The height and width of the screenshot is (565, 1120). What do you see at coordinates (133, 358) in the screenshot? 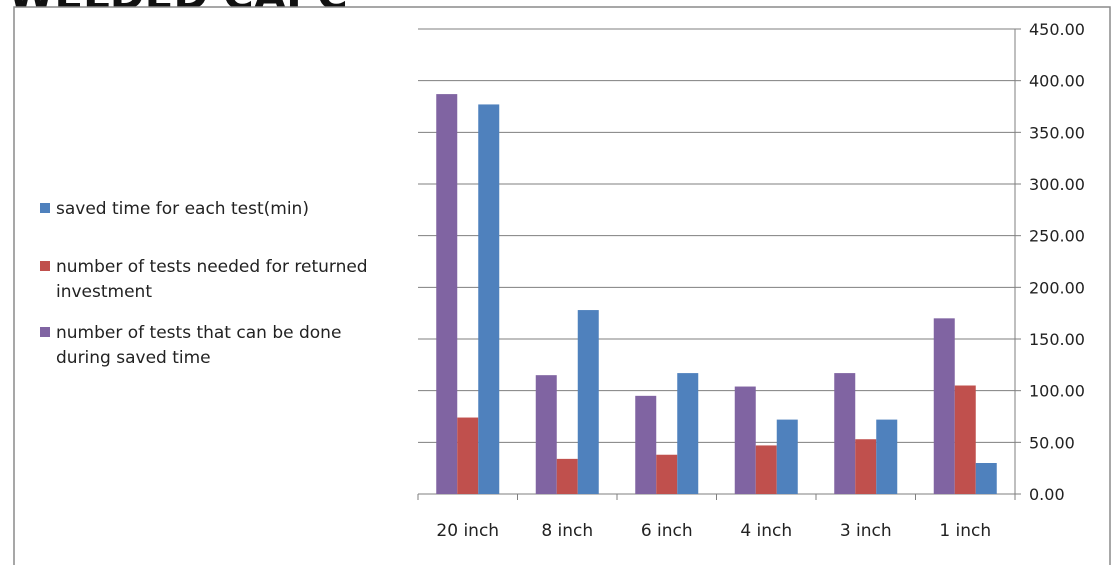
I see `legend-label: during saved time` at bounding box center [133, 358].